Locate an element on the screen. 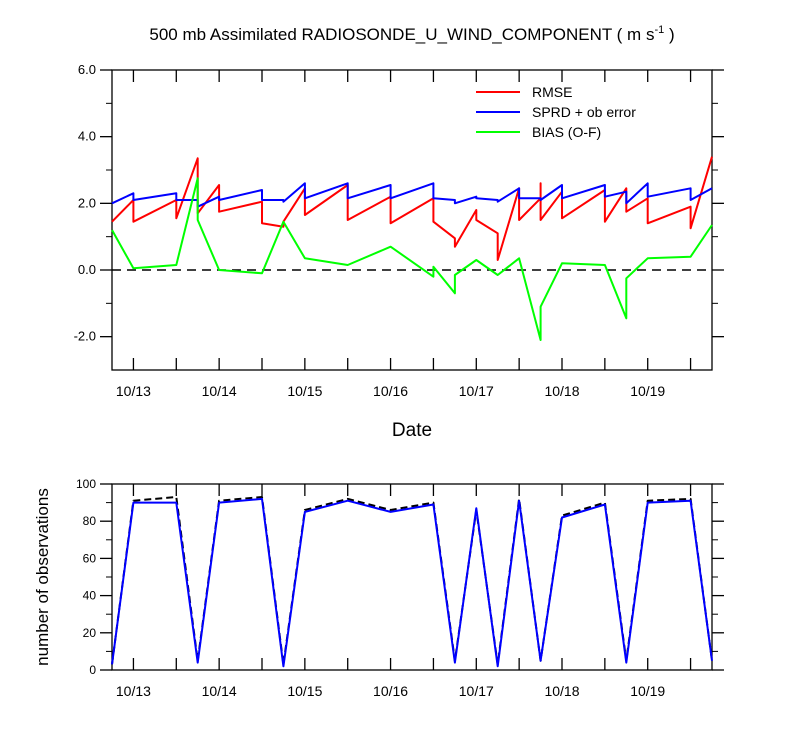 This screenshot has height=750, width=800. obs-x-tick-label: 10/16 is located at coordinates (390, 691).